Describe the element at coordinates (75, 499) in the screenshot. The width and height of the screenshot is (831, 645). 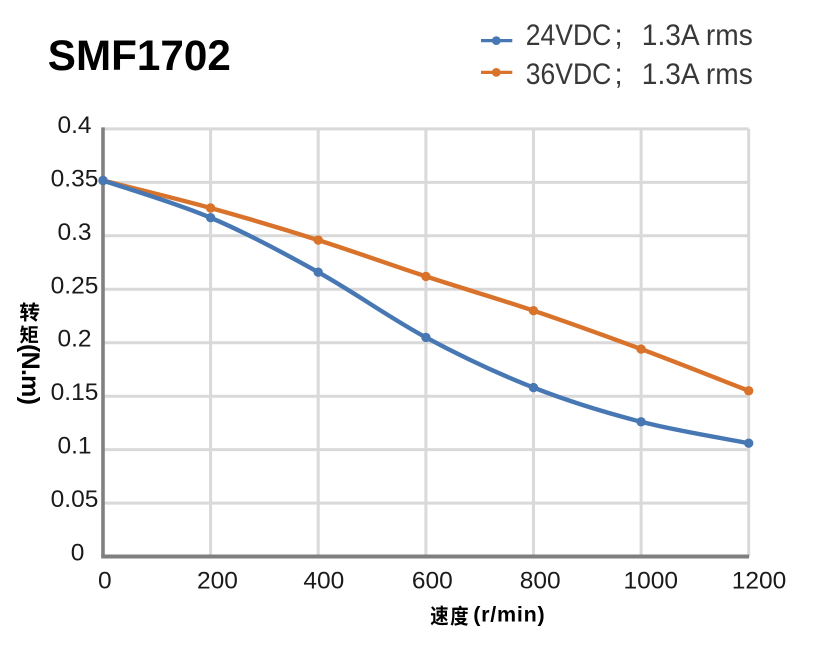
I see `svg-text: 0.05` at that location.